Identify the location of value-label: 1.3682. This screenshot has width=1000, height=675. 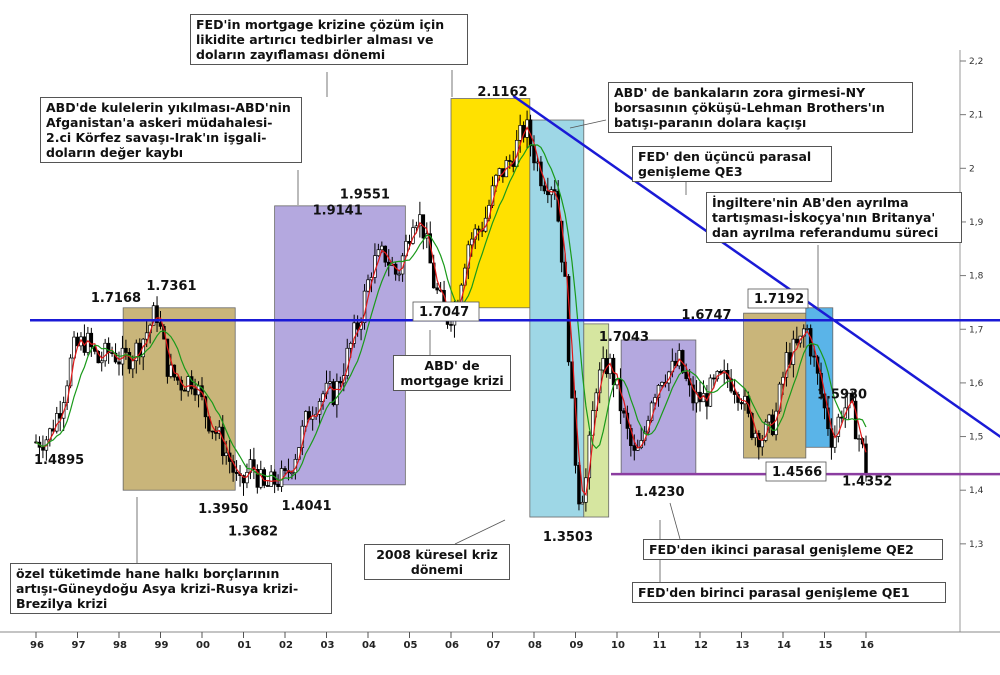
(253, 531).